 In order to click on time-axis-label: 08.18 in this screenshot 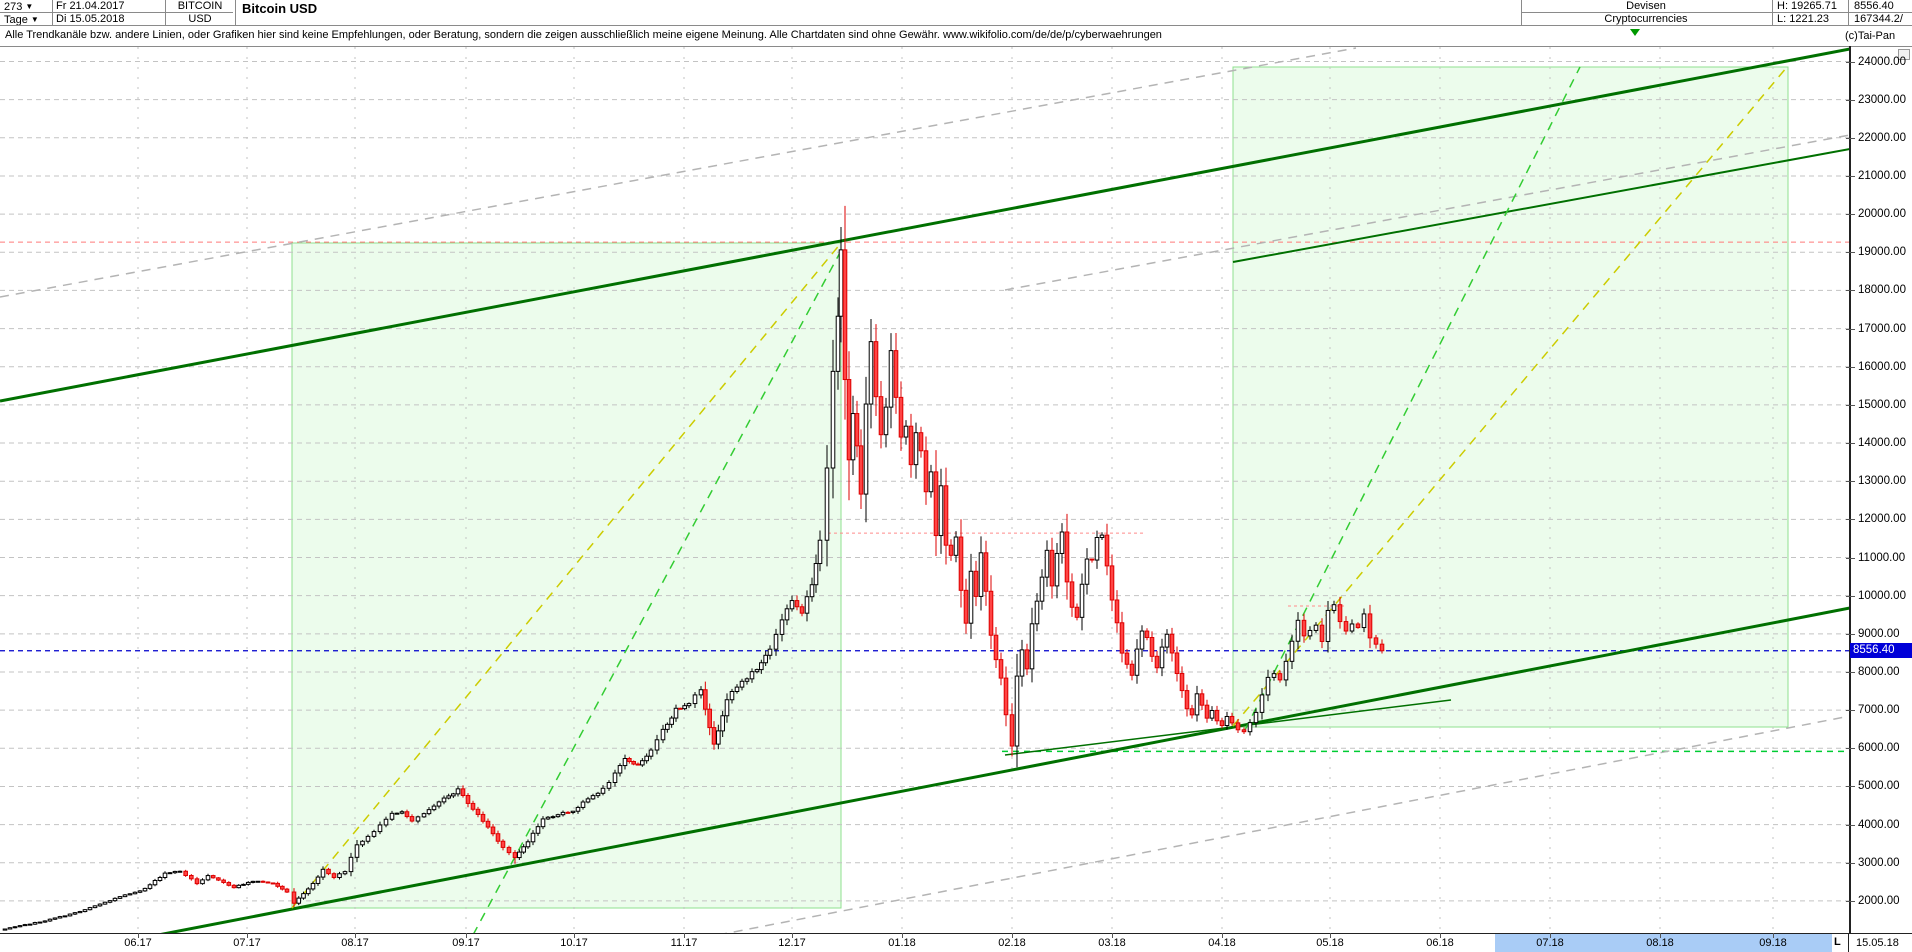, I will do `click(1660, 943)`.